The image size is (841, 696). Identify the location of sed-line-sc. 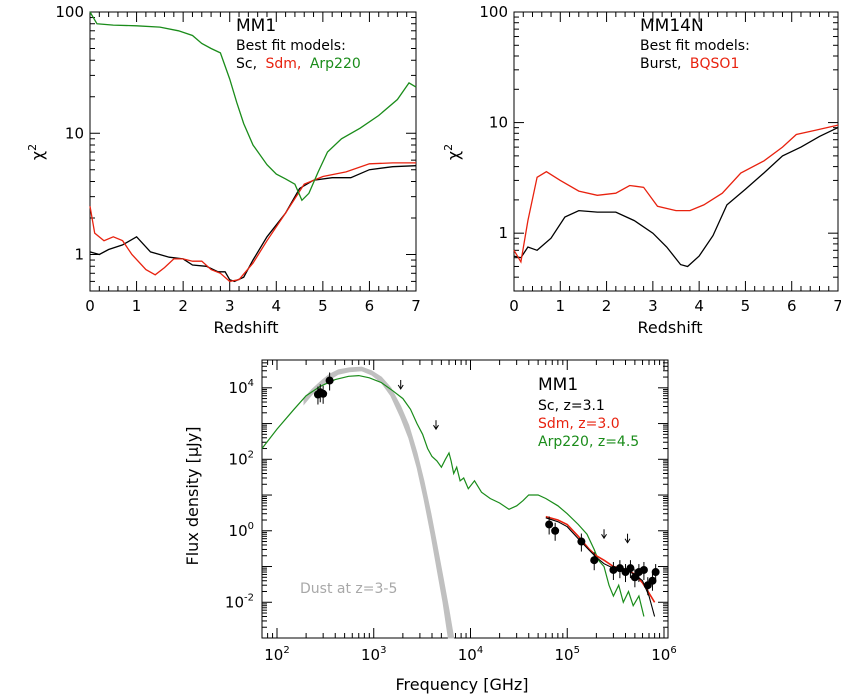
(600, 567).